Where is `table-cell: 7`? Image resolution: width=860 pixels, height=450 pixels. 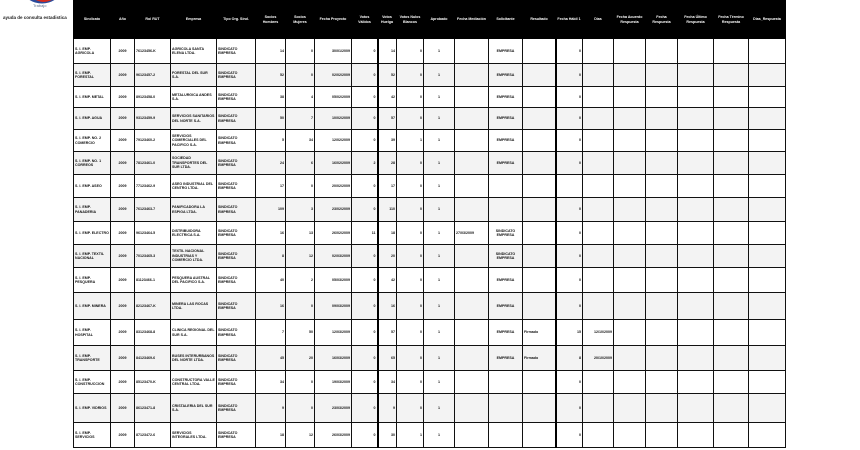
table-cell: 7 is located at coordinates (270, 332).